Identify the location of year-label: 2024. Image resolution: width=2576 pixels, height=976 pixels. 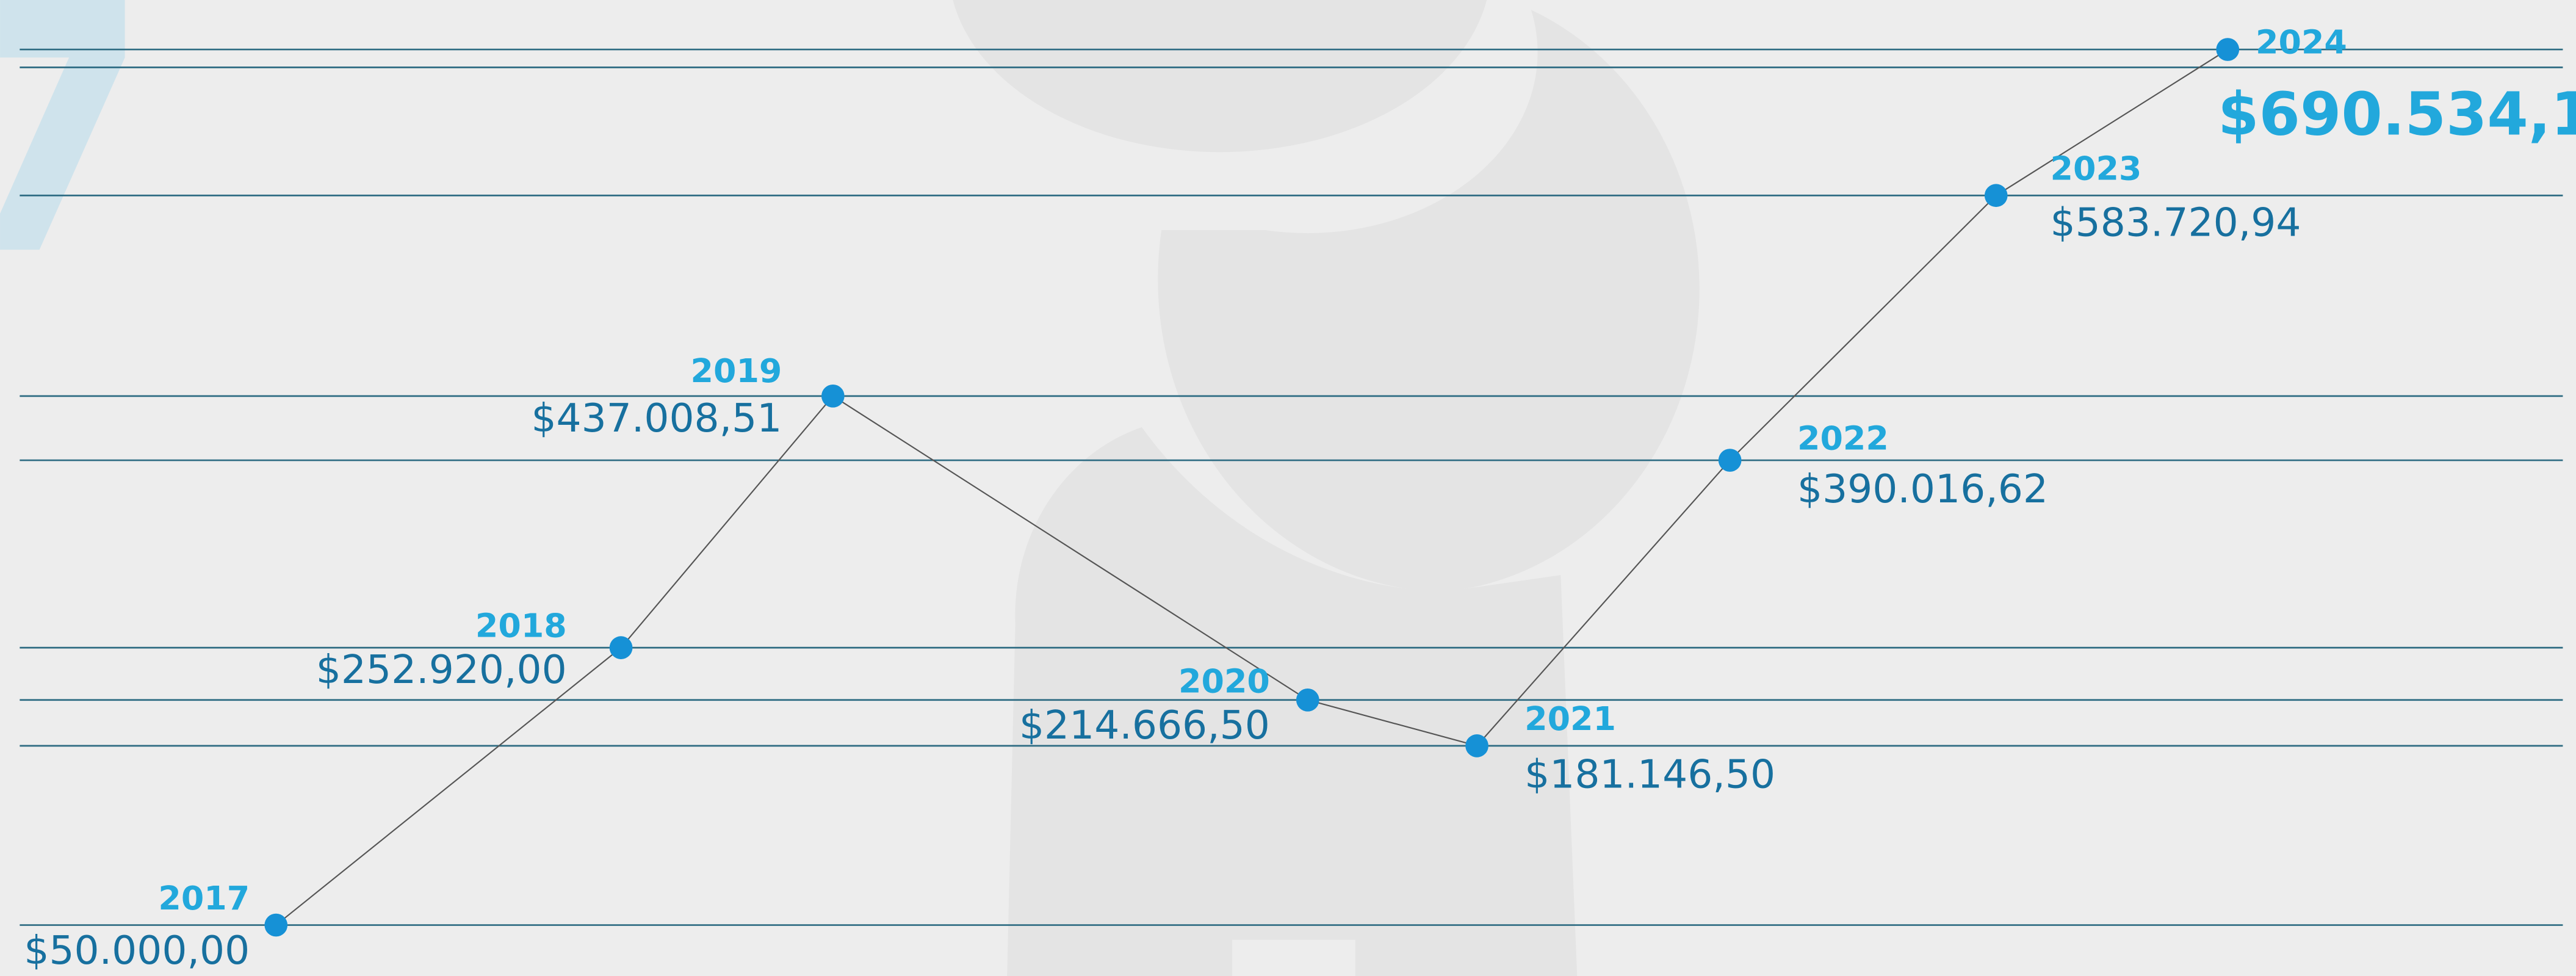
(2301, 42).